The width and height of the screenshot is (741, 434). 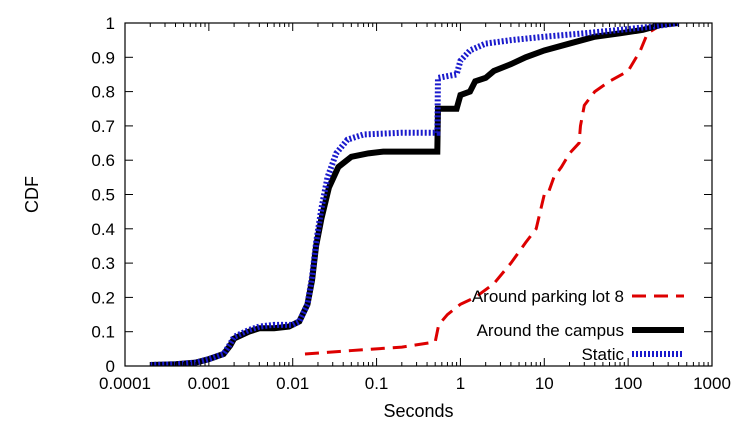 What do you see at coordinates (418, 411) in the screenshot?
I see `x-axis-label: Seconds` at bounding box center [418, 411].